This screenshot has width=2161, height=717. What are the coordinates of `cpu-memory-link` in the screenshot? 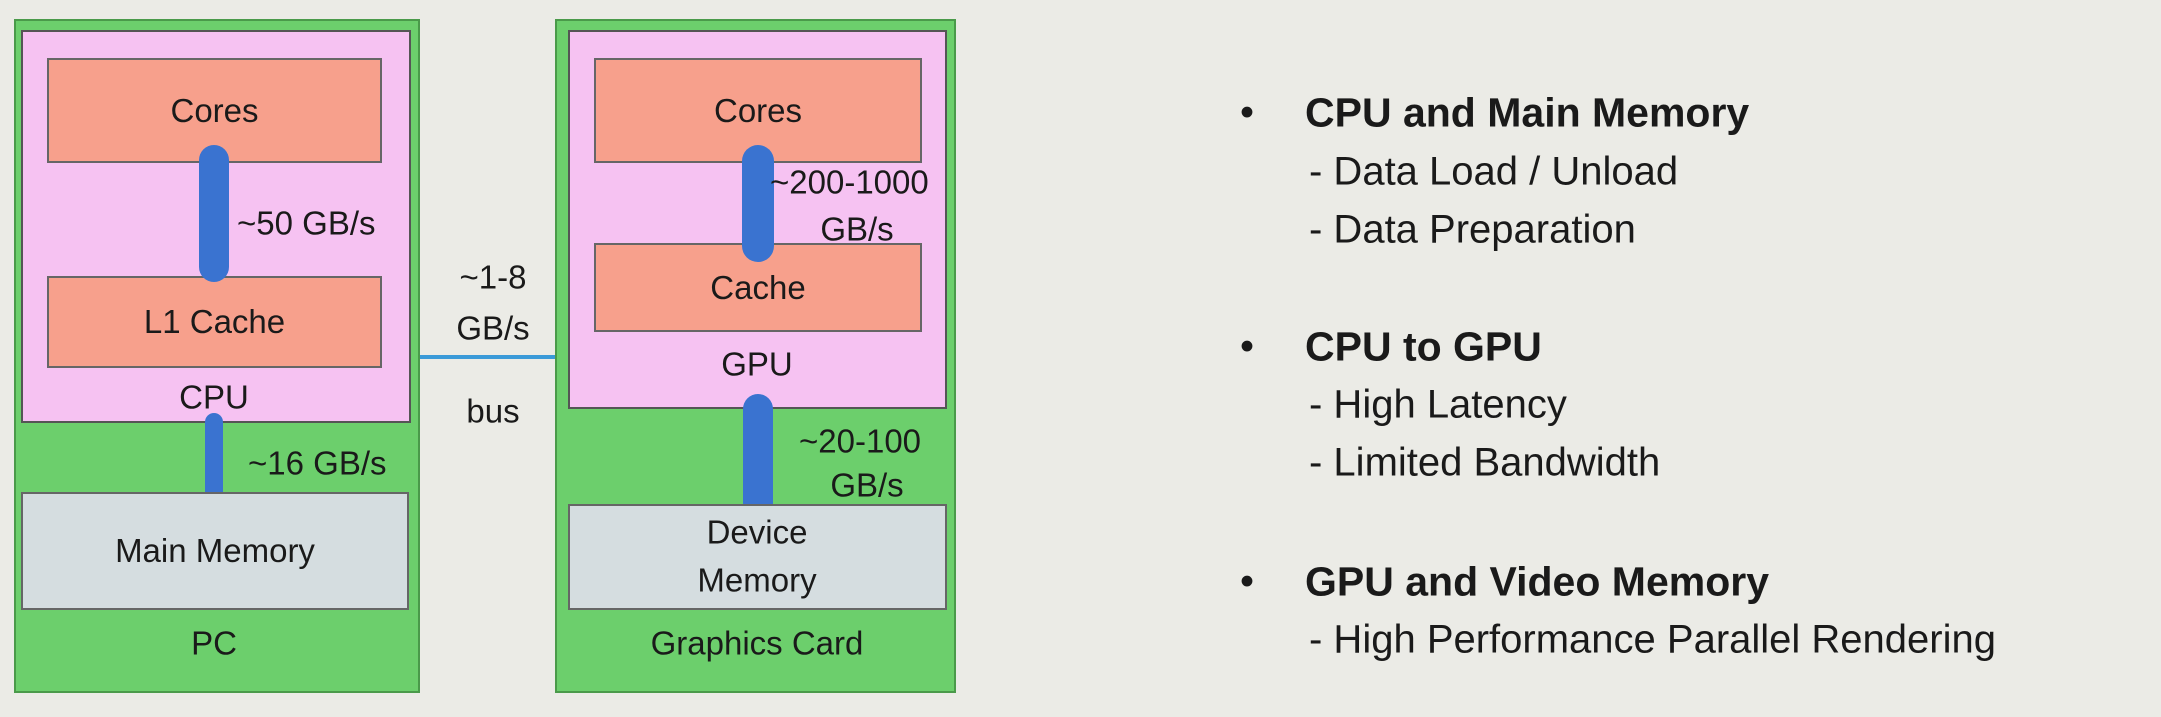 It's located at (214, 459).